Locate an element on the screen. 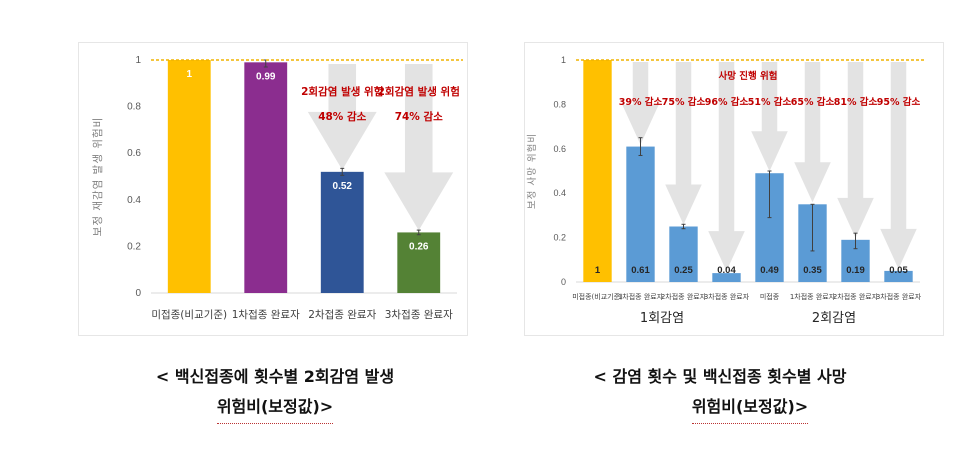  caption-left-line2: 위험비(보정값)> is located at coordinates (275, 408).